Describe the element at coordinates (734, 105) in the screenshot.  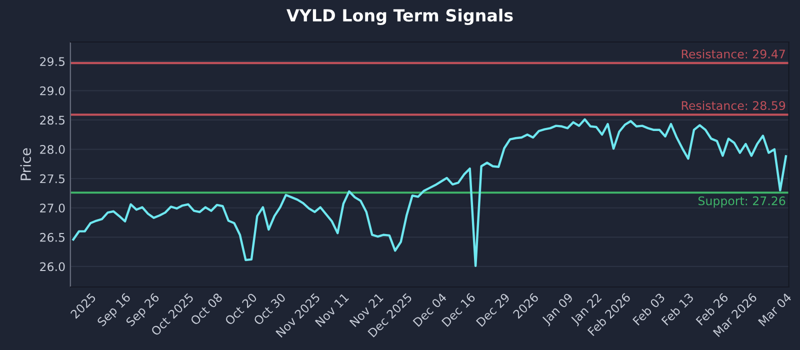
I see `ref-line-label: Resistance: 28.59` at that location.